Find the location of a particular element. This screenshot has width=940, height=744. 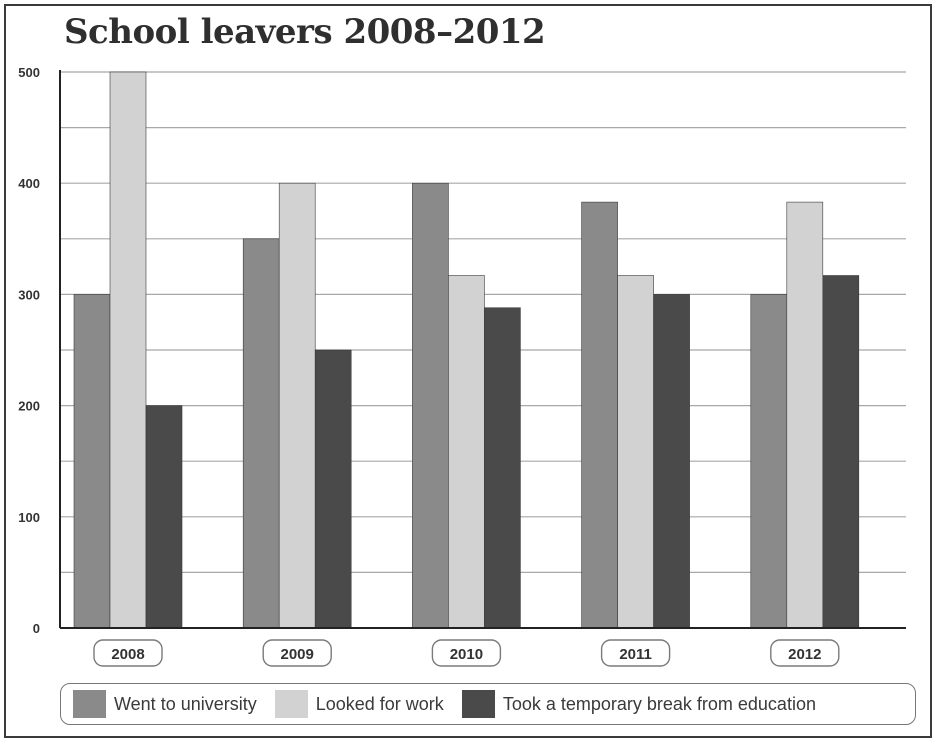

legend-item: Went to university is located at coordinates (165, 704).